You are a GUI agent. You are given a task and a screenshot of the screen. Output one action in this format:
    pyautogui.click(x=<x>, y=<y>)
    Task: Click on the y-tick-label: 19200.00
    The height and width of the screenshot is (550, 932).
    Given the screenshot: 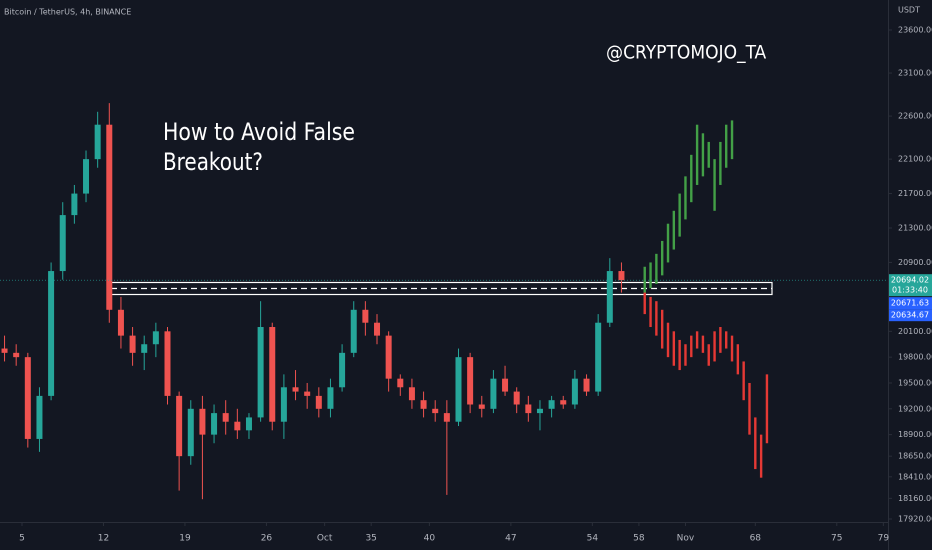 What is the action you would take?
    pyautogui.click(x=915, y=408)
    